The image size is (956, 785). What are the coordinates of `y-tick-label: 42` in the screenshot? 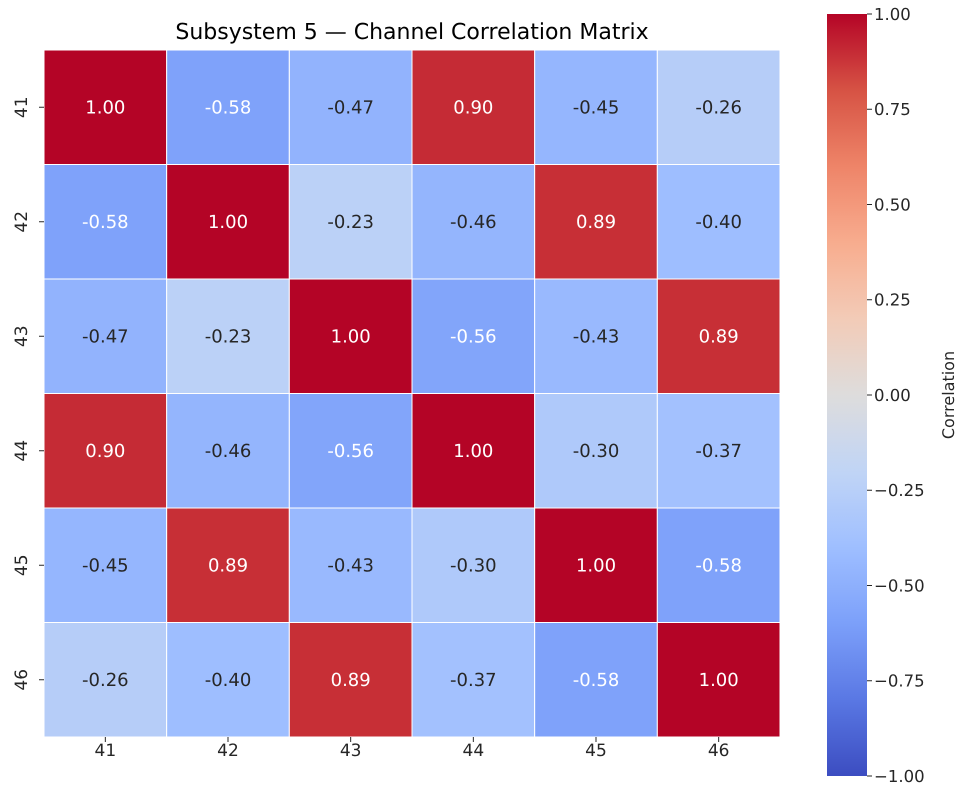 It's located at (22, 221).